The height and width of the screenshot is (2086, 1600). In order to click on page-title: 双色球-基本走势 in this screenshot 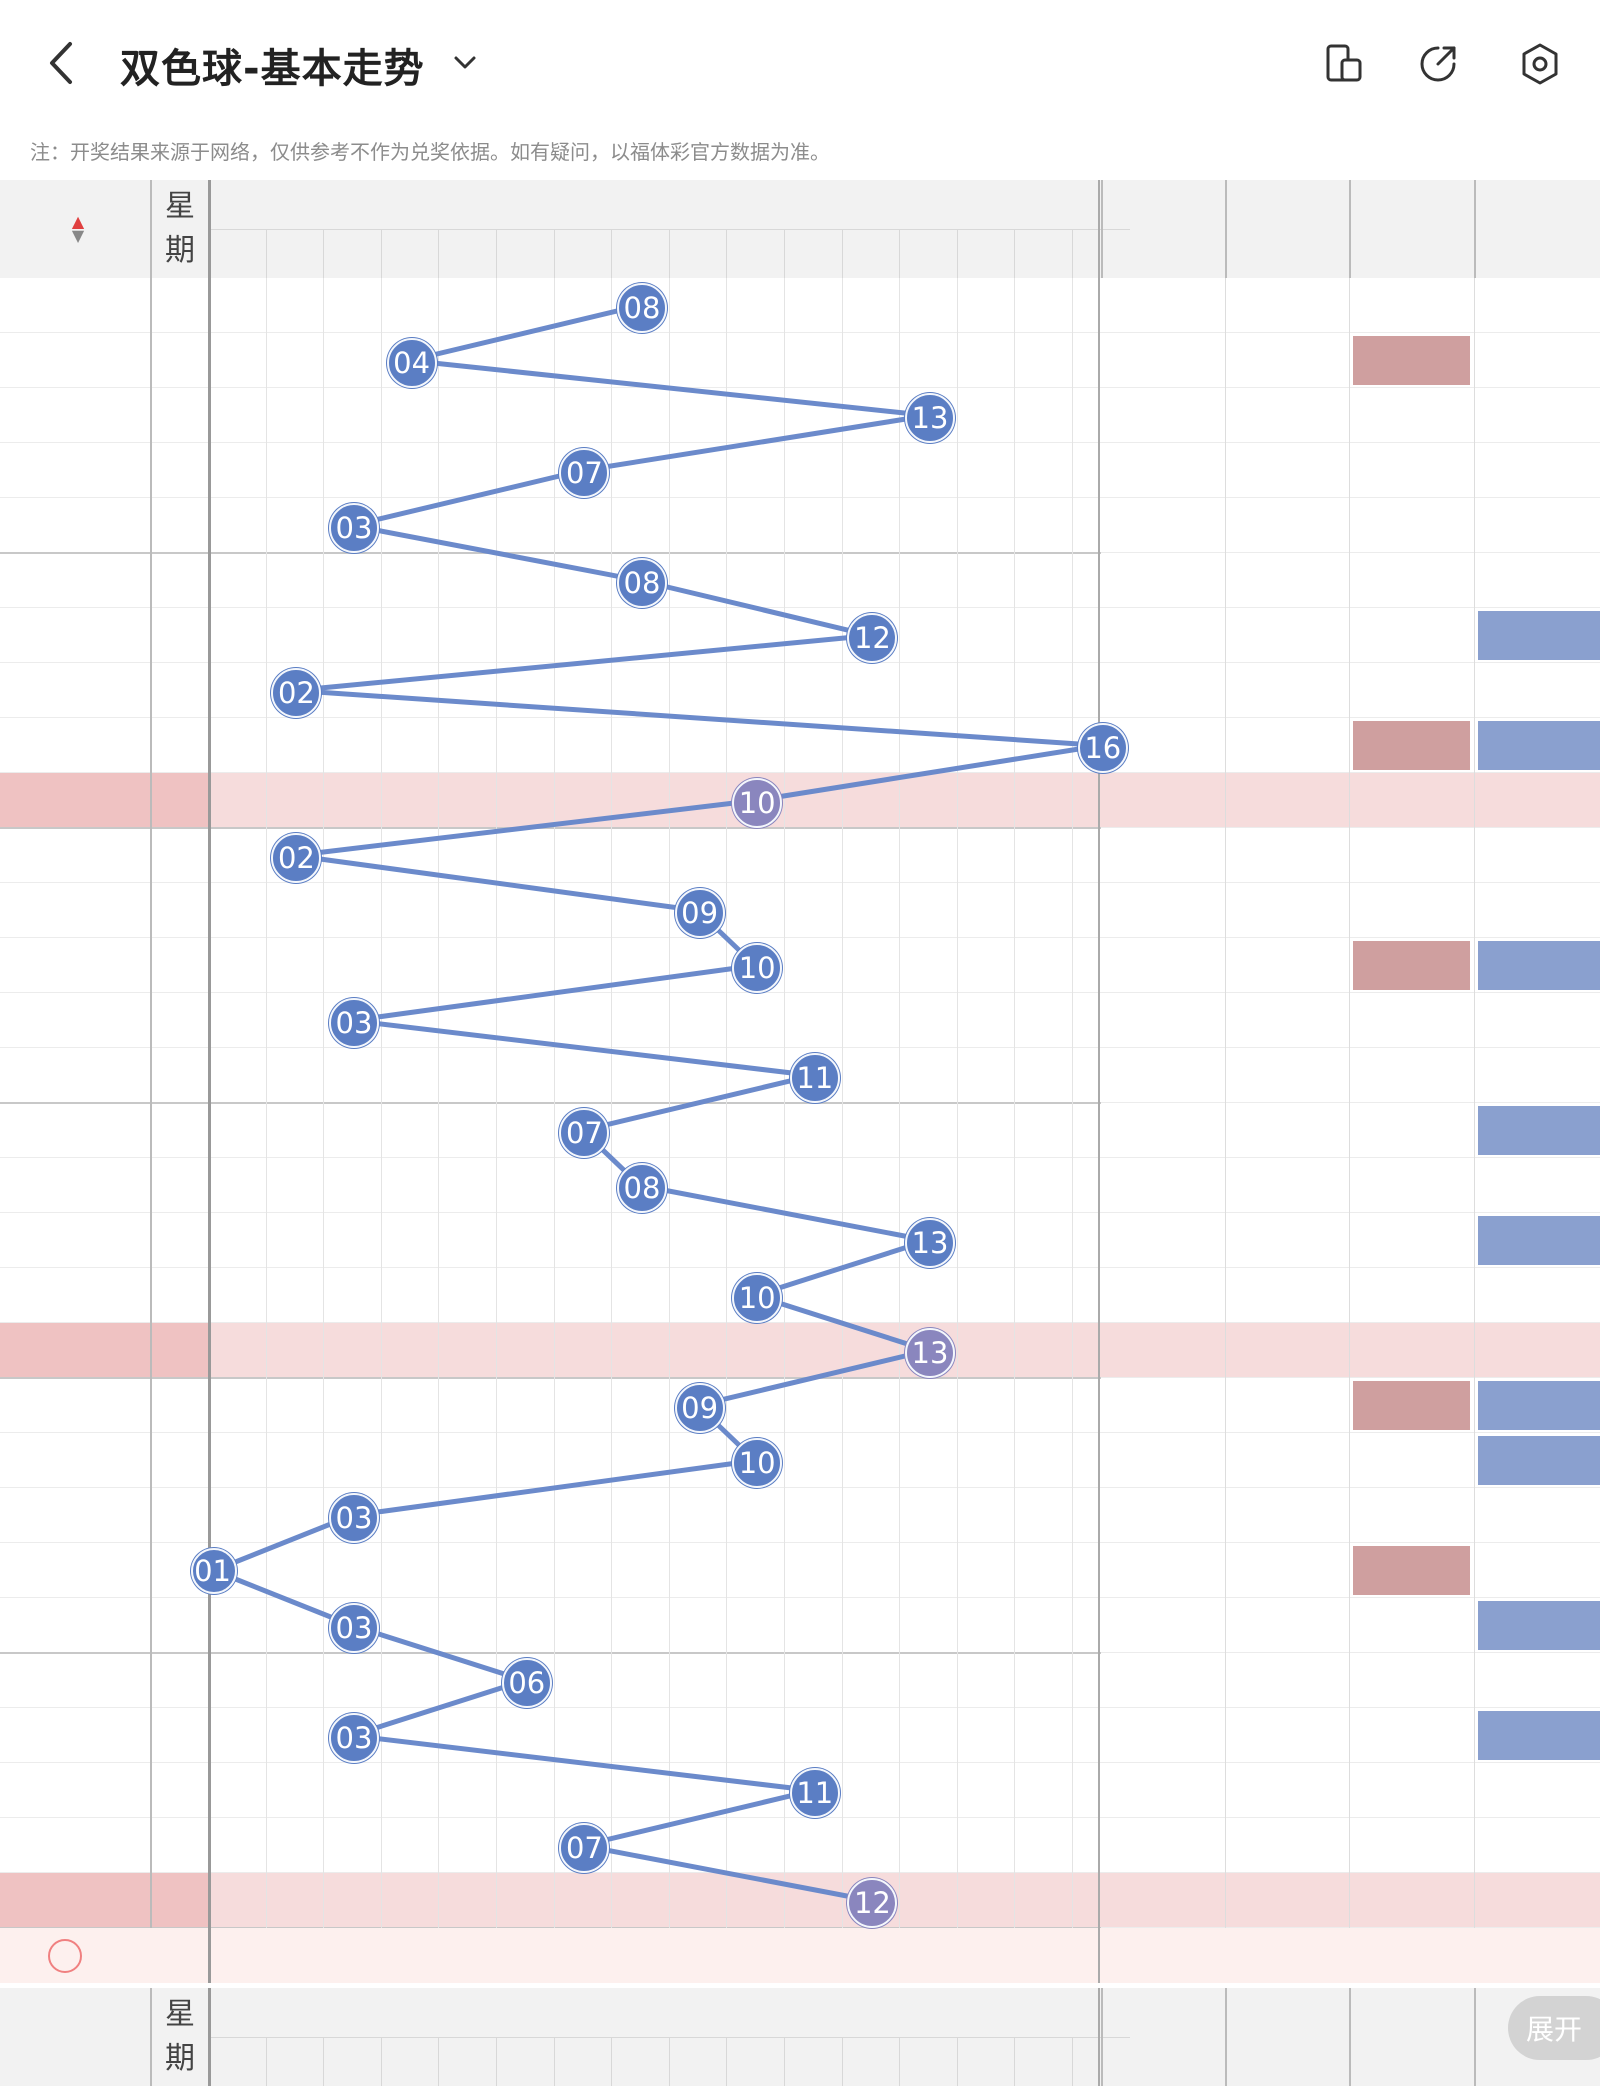, I will do `click(272, 69)`.